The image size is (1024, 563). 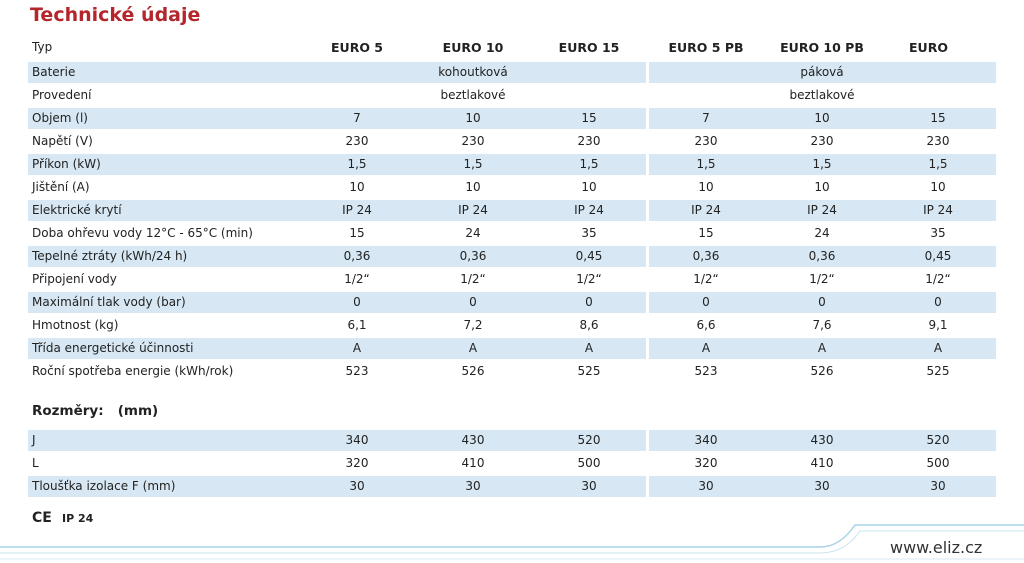 What do you see at coordinates (512, 302) in the screenshot?
I see `table-row: Maximální tlak vody (bar) 0 0 0 0 0 0` at bounding box center [512, 302].